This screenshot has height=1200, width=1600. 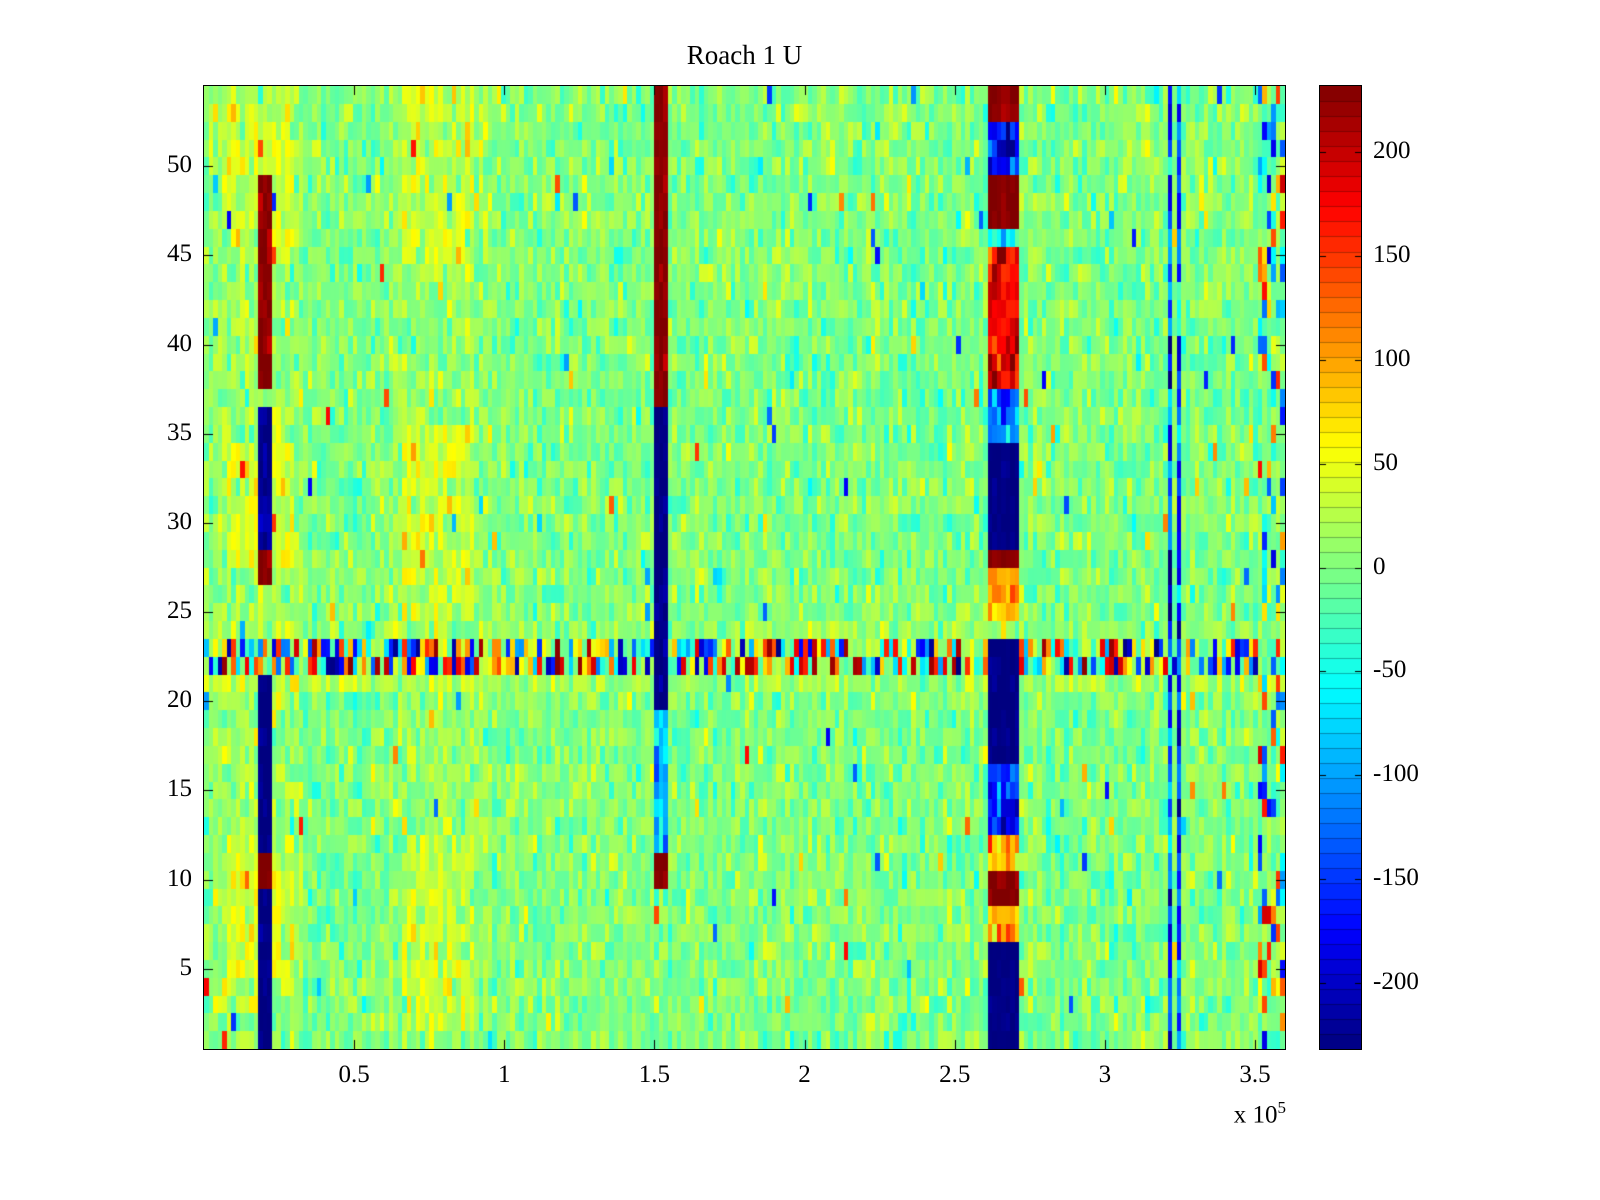 What do you see at coordinates (179, 254) in the screenshot?
I see `y-tick-label: 45` at bounding box center [179, 254].